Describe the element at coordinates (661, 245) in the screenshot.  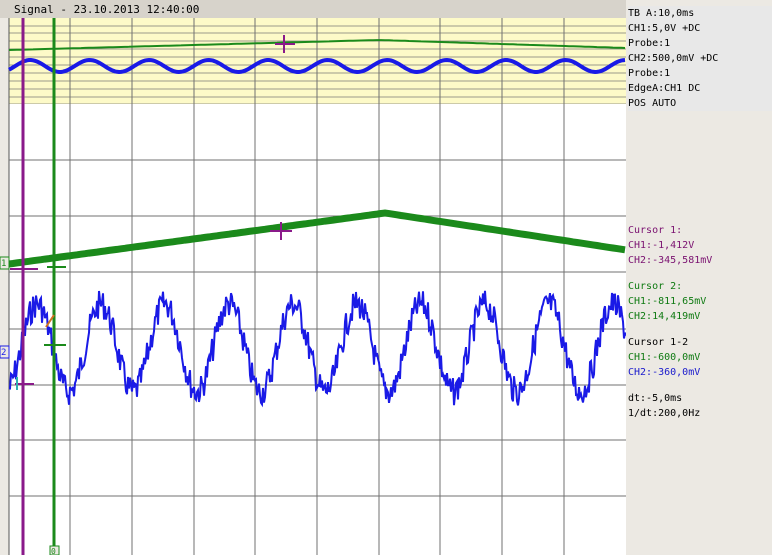
I see `cursor1-ch1-value: CH1:-1,412V` at that location.